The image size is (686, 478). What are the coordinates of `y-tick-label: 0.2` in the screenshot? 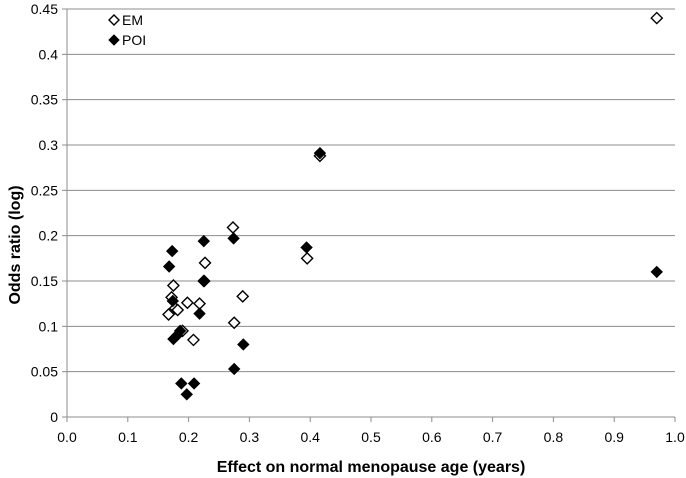 It's located at (49, 236).